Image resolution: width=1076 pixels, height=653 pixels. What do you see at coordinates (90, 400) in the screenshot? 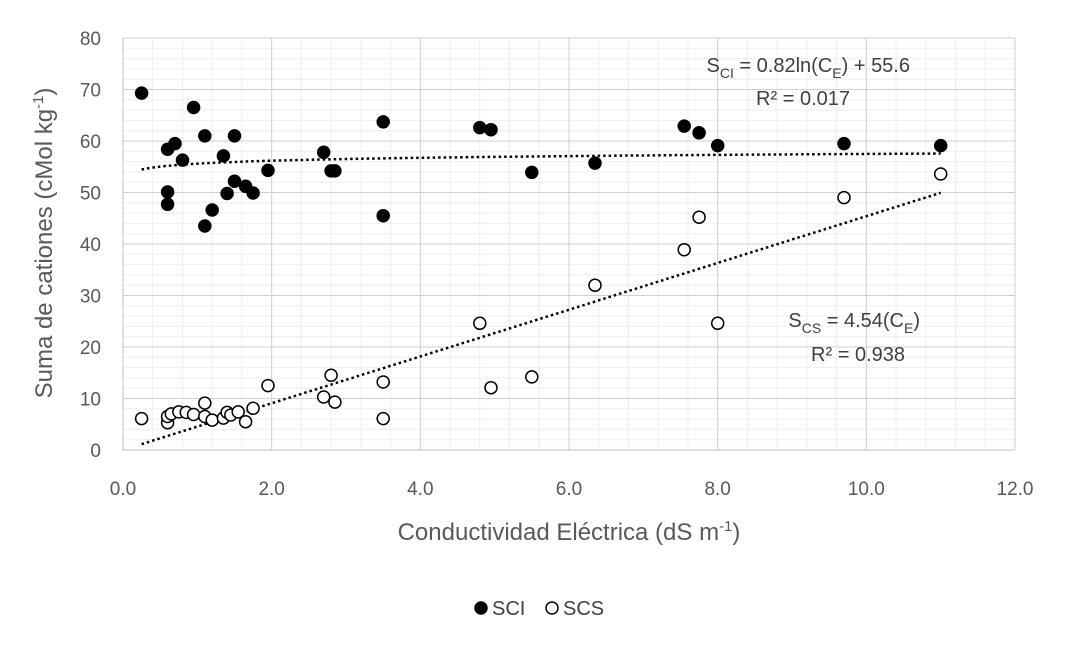
I see `y-tick-label: 10` at bounding box center [90, 400].